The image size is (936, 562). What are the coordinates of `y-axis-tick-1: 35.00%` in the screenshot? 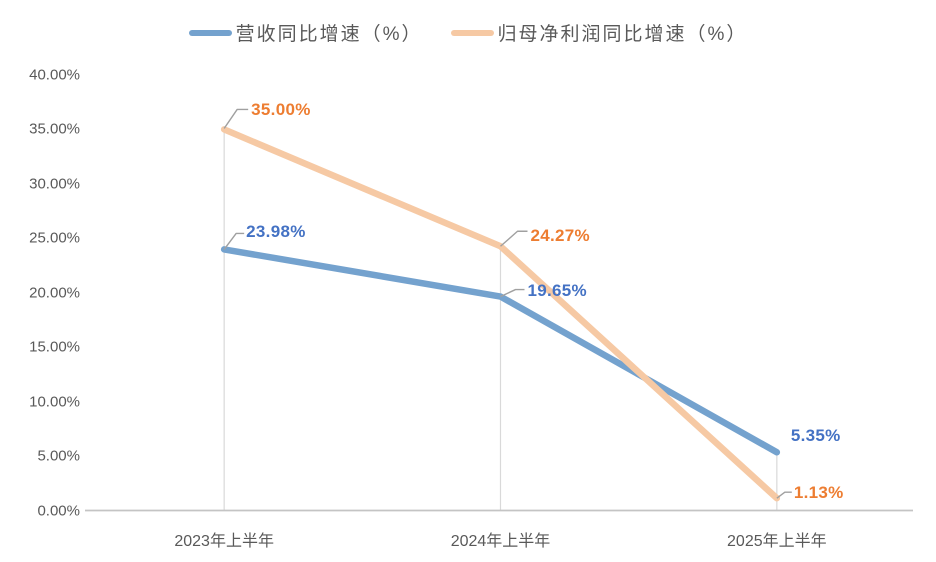 It's located at (54, 129).